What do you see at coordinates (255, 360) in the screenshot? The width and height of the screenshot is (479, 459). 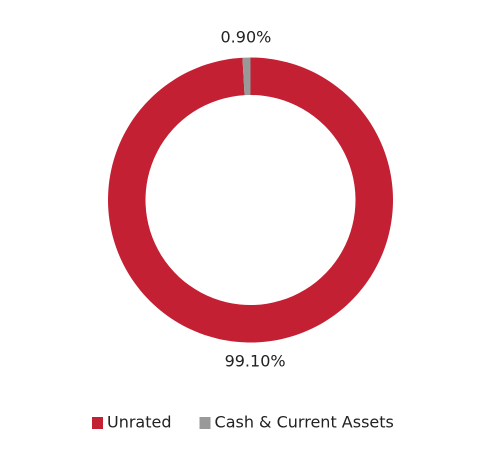 I see `value-label: 99.10%` at bounding box center [255, 360].